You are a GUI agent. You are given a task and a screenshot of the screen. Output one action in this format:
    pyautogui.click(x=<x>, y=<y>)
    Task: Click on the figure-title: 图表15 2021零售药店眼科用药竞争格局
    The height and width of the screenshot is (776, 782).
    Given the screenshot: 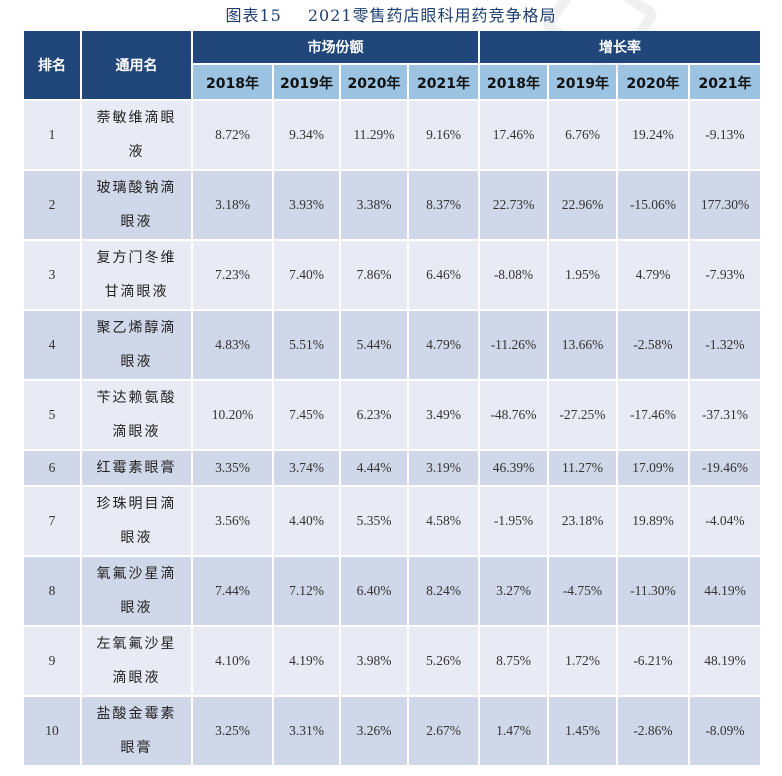 What is the action you would take?
    pyautogui.click(x=391, y=14)
    